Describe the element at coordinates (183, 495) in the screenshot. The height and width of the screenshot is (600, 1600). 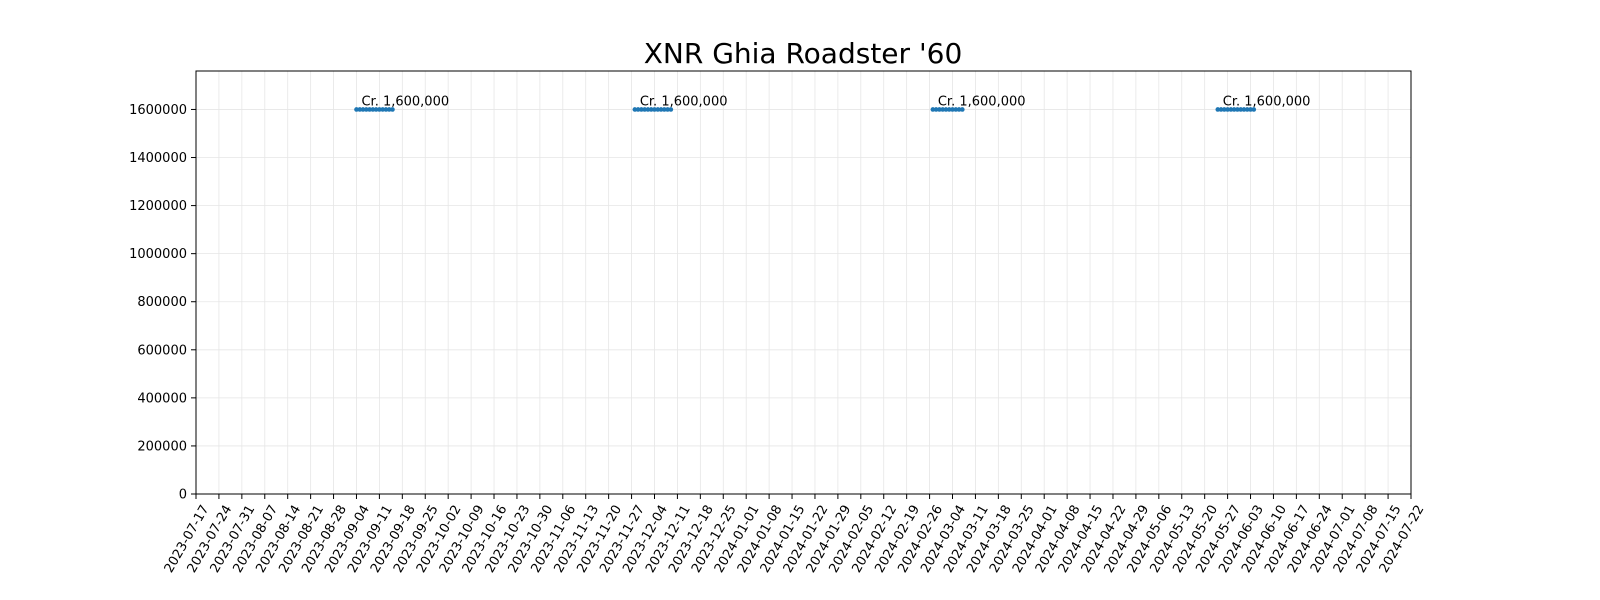
I see `y-tick-label: 0` at that location.